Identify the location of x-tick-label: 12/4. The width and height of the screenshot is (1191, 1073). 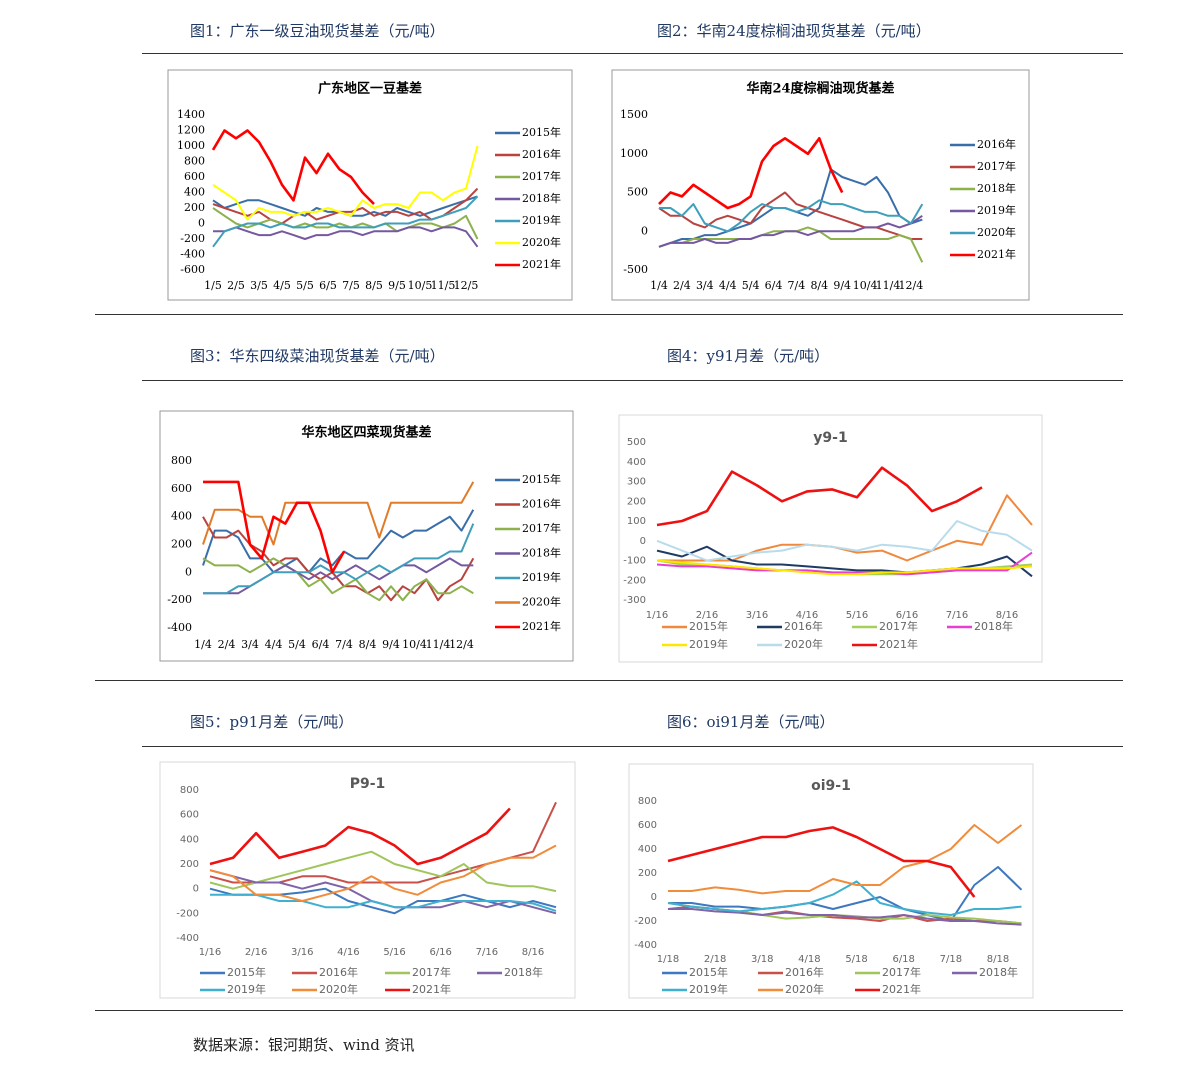
(911, 285).